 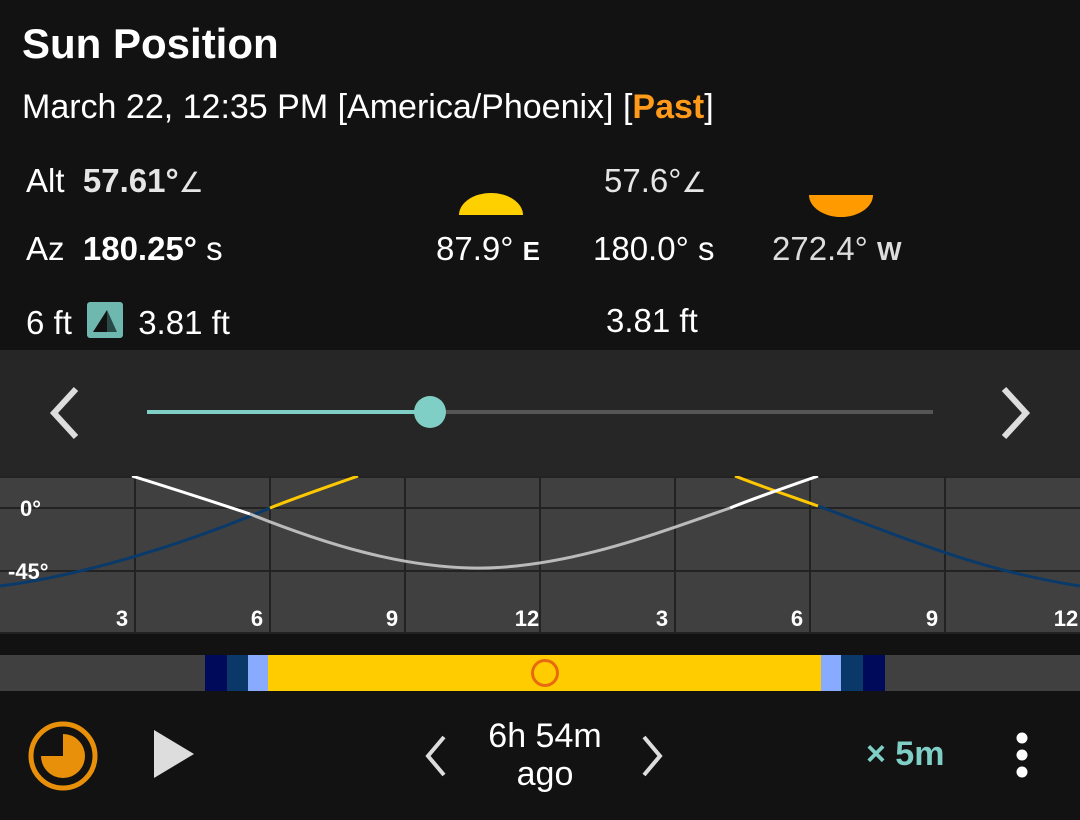 What do you see at coordinates (63, 756) in the screenshot?
I see `timer-icon` at bounding box center [63, 756].